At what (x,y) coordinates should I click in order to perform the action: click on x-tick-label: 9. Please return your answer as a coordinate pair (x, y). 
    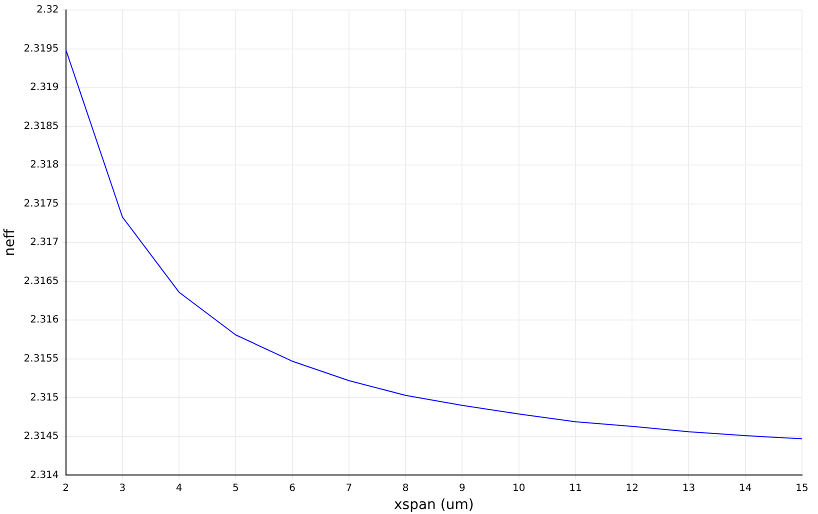
    Looking at the image, I should click on (462, 488).